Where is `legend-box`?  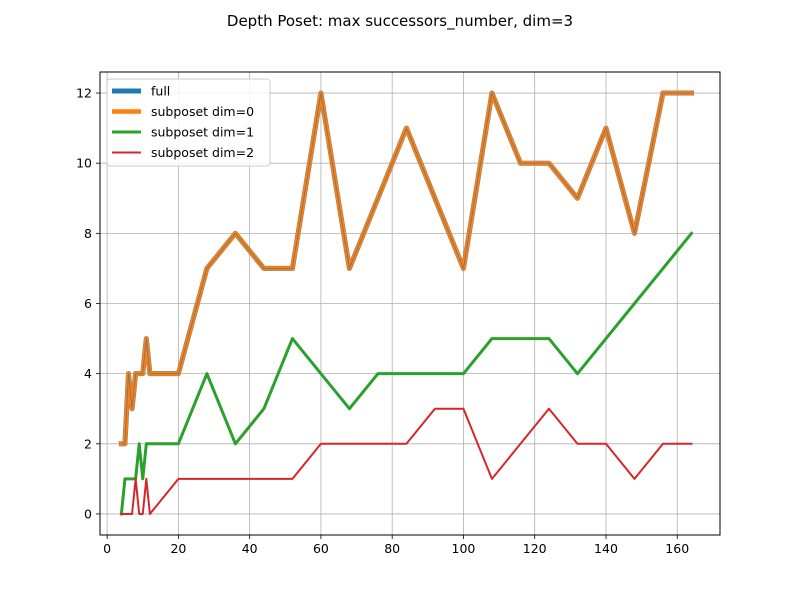 legend-box is located at coordinates (188, 122).